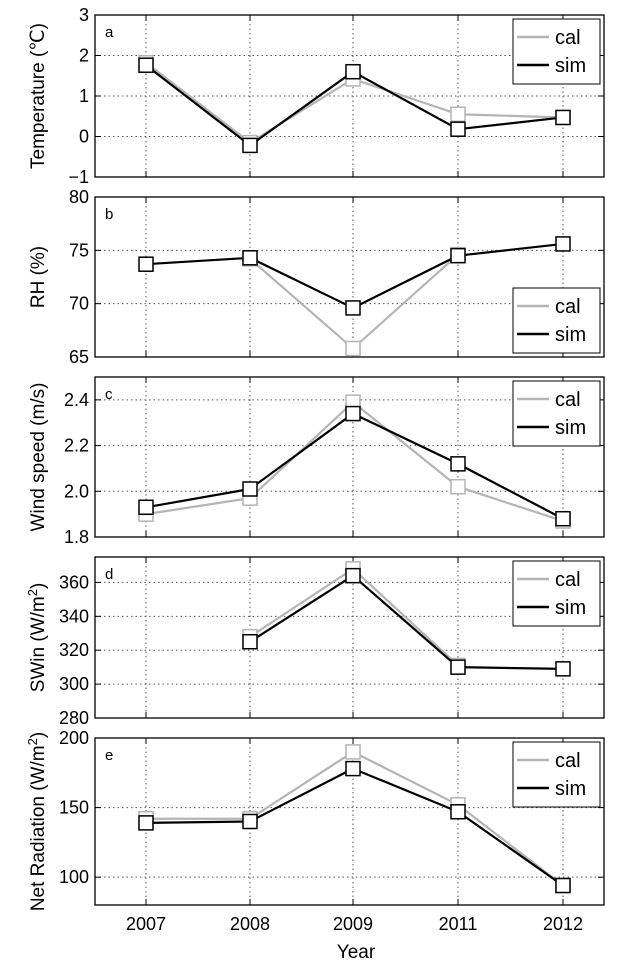  I want to click on y-tick-label: −1, so click(78, 177).